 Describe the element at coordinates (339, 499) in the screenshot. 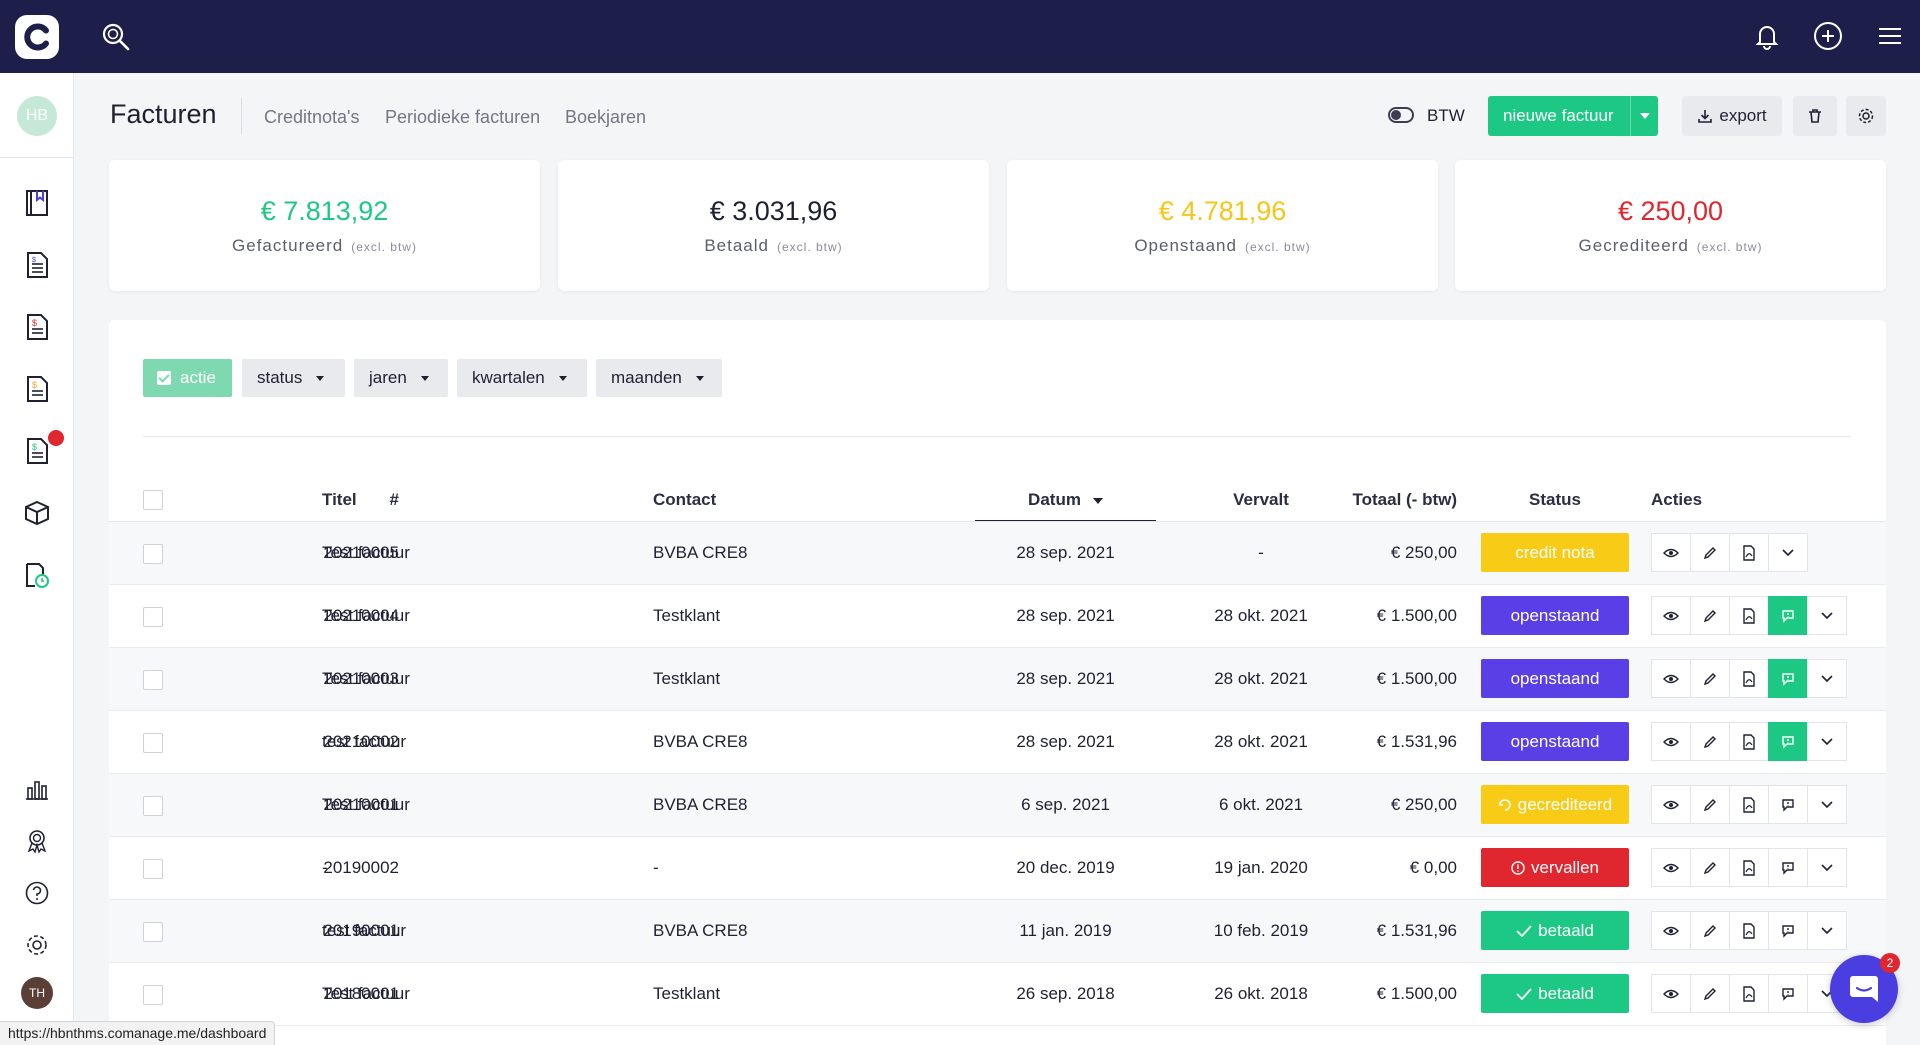

I see `column-header-titel: Titel` at that location.